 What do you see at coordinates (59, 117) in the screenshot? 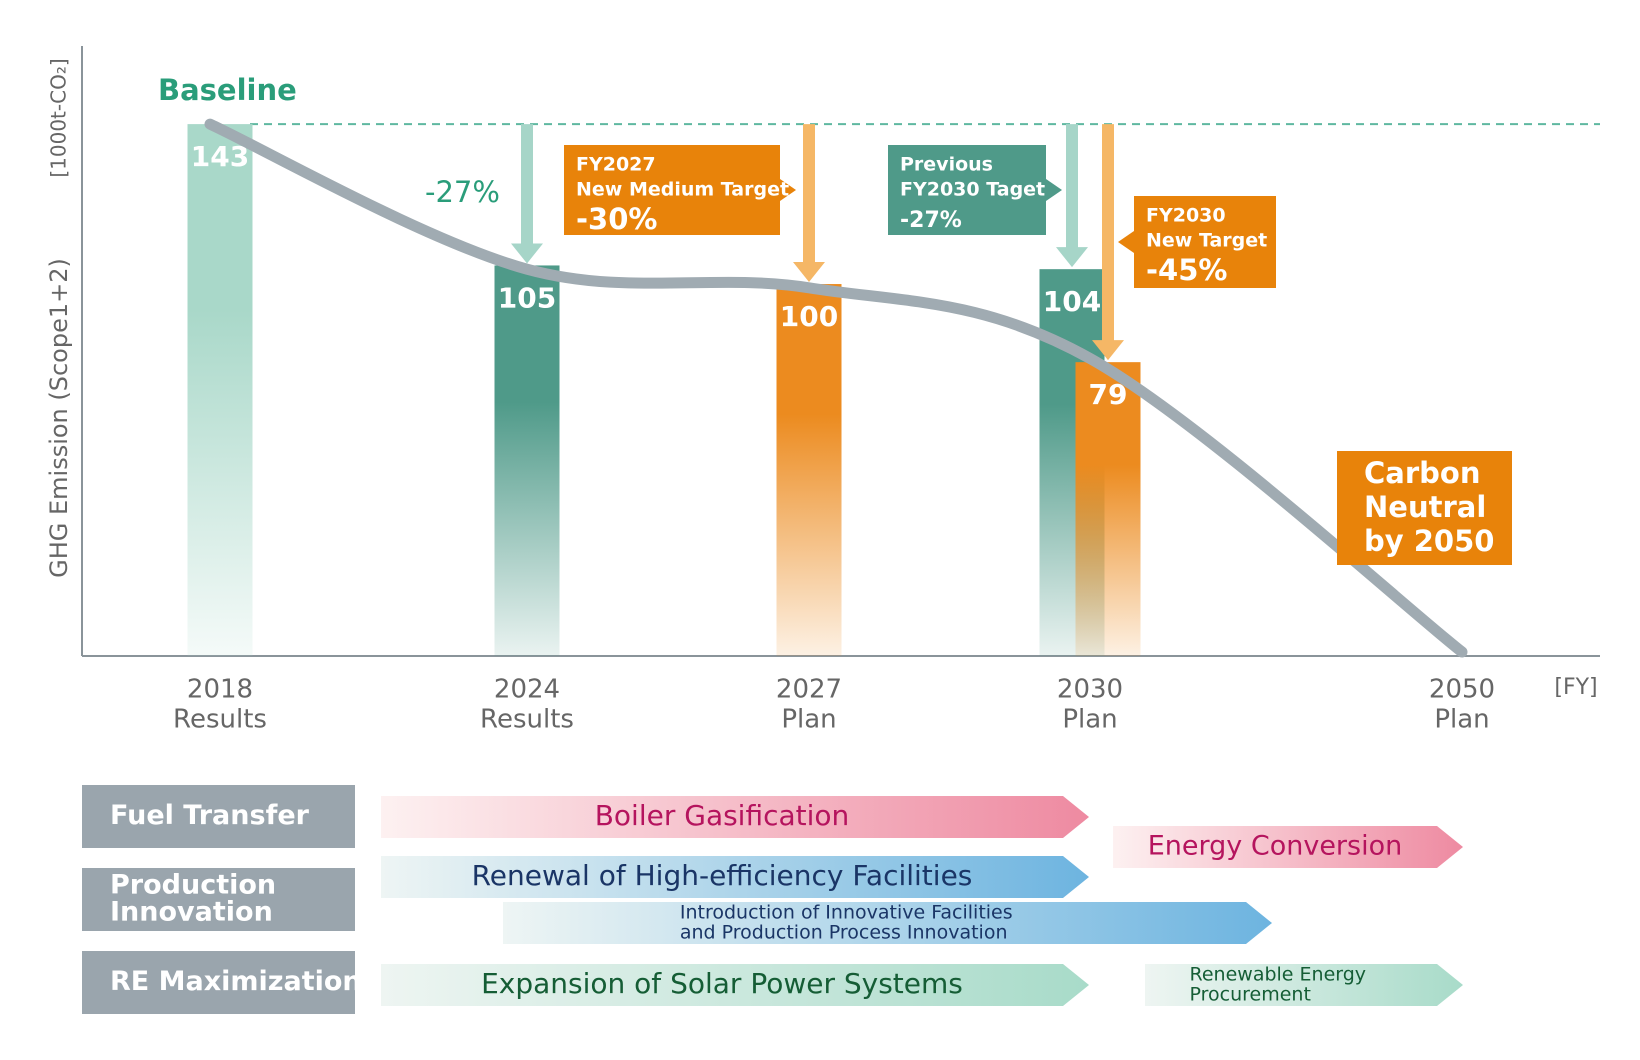
I see `y-unit: [1000t-CO₂]` at bounding box center [59, 117].